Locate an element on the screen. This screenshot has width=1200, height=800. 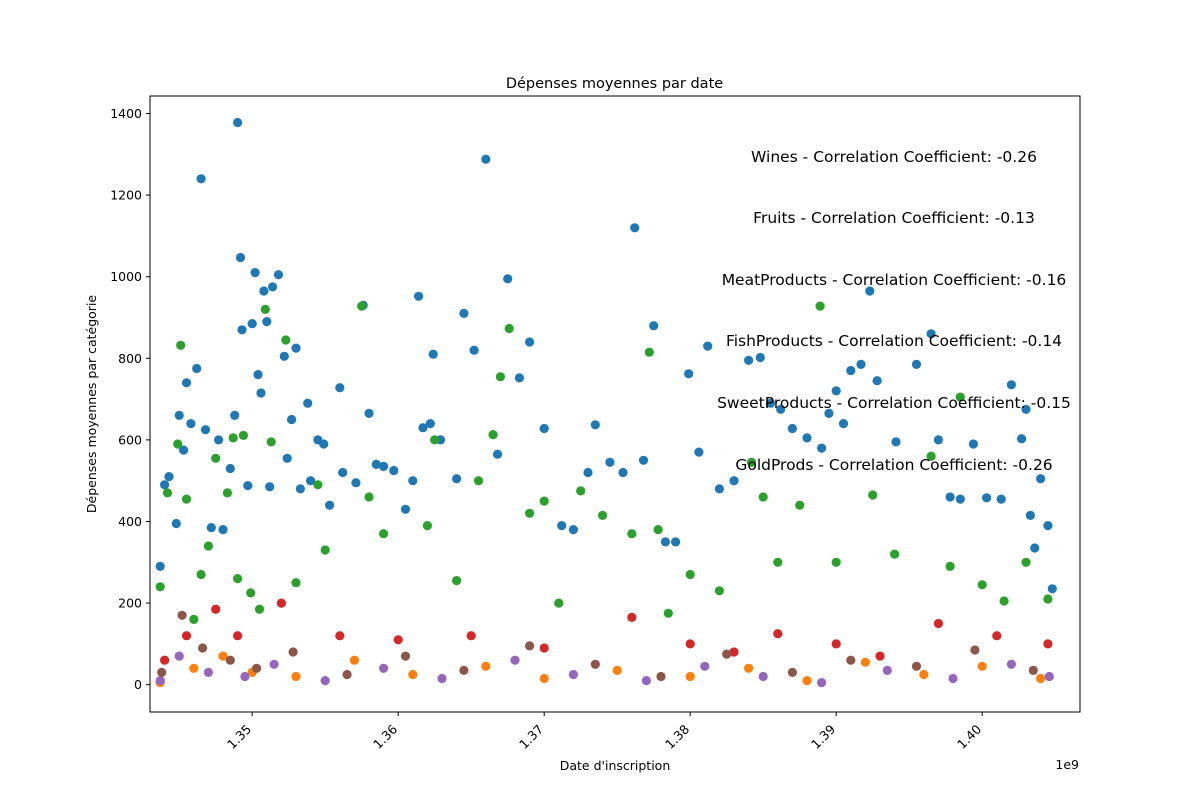
y-tick-label: 1000 is located at coordinates (126, 276).